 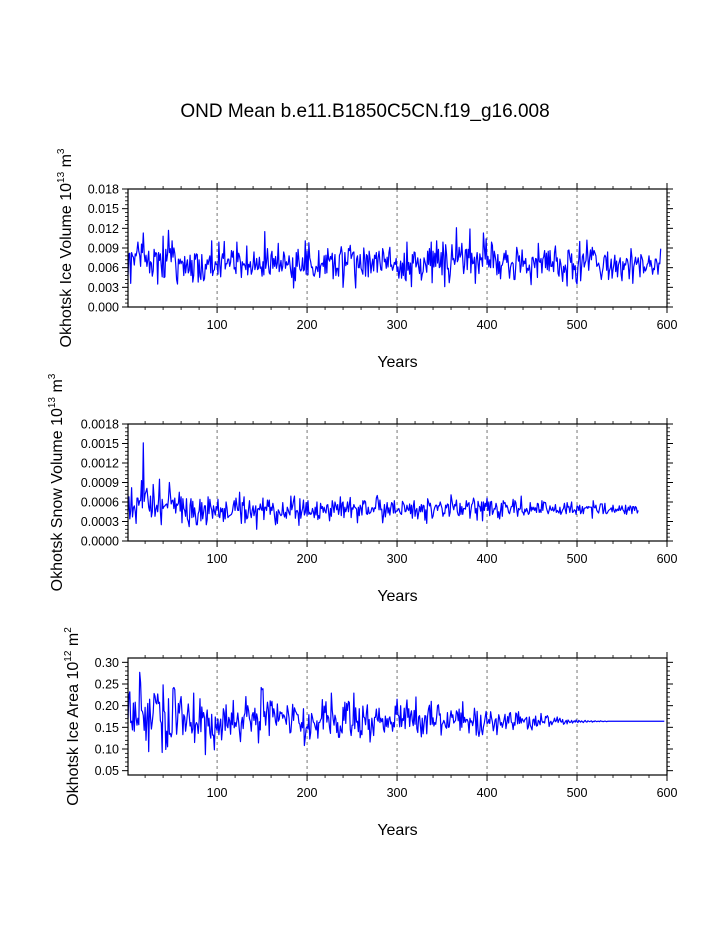 What do you see at coordinates (364, 111) in the screenshot?
I see `figure-title: OND Mean b.e11.B1850C5CN.f19_g16.008` at bounding box center [364, 111].